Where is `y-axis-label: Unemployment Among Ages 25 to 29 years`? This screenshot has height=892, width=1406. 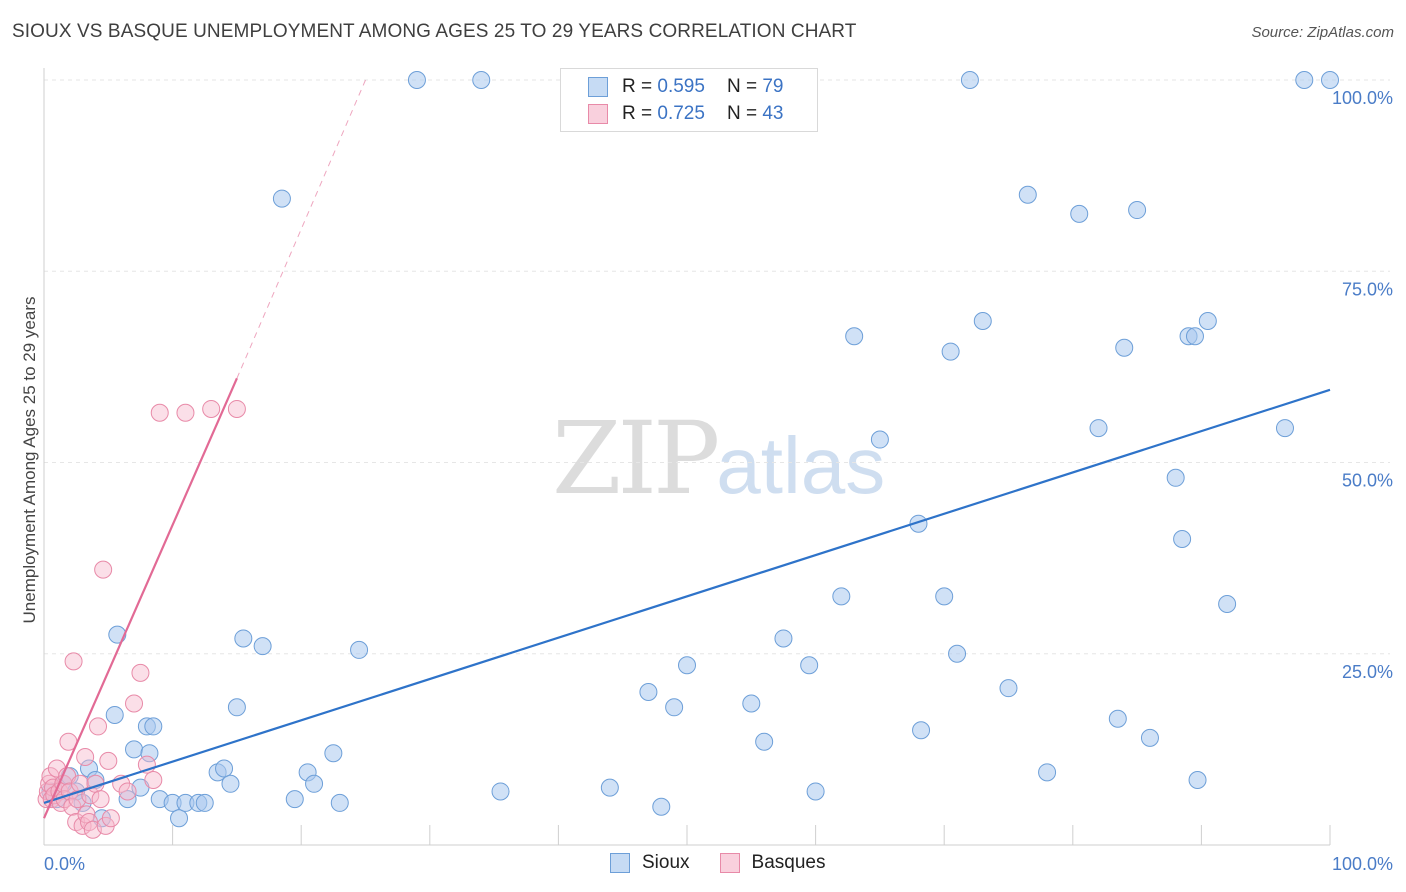 y-axis-label: Unemployment Among Ages 25 to 29 years is located at coordinates (29, 460).